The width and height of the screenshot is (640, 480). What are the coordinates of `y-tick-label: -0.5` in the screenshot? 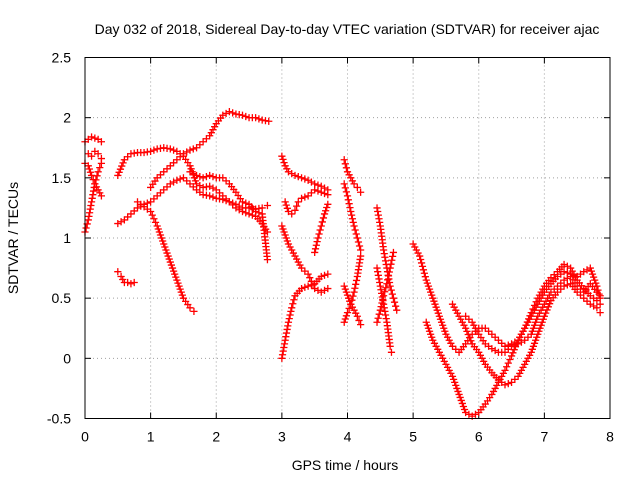 It's located at (59, 419).